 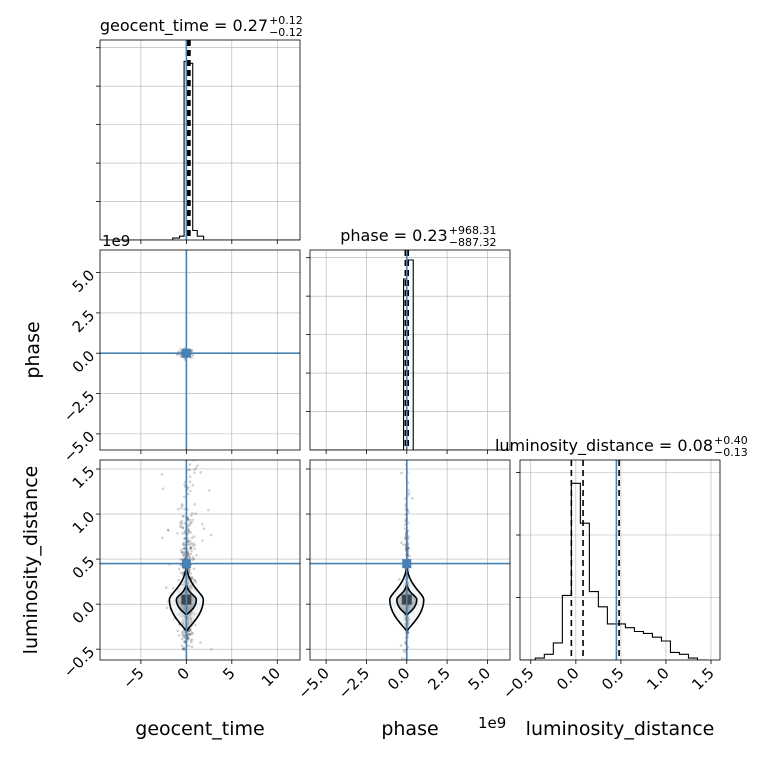 What do you see at coordinates (186, 353) in the screenshot?
I see `truth-marker` at bounding box center [186, 353].